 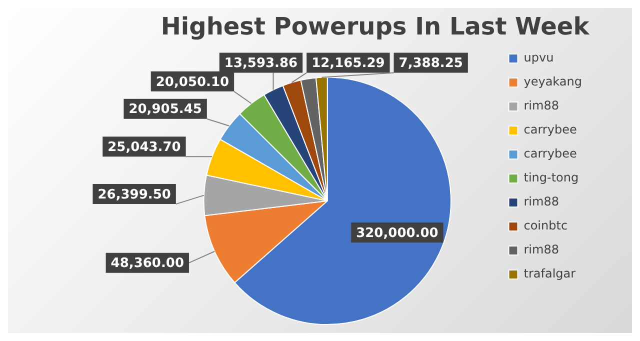 I want to click on chart-title: Highest Powerups In Last Week, so click(x=375, y=26).